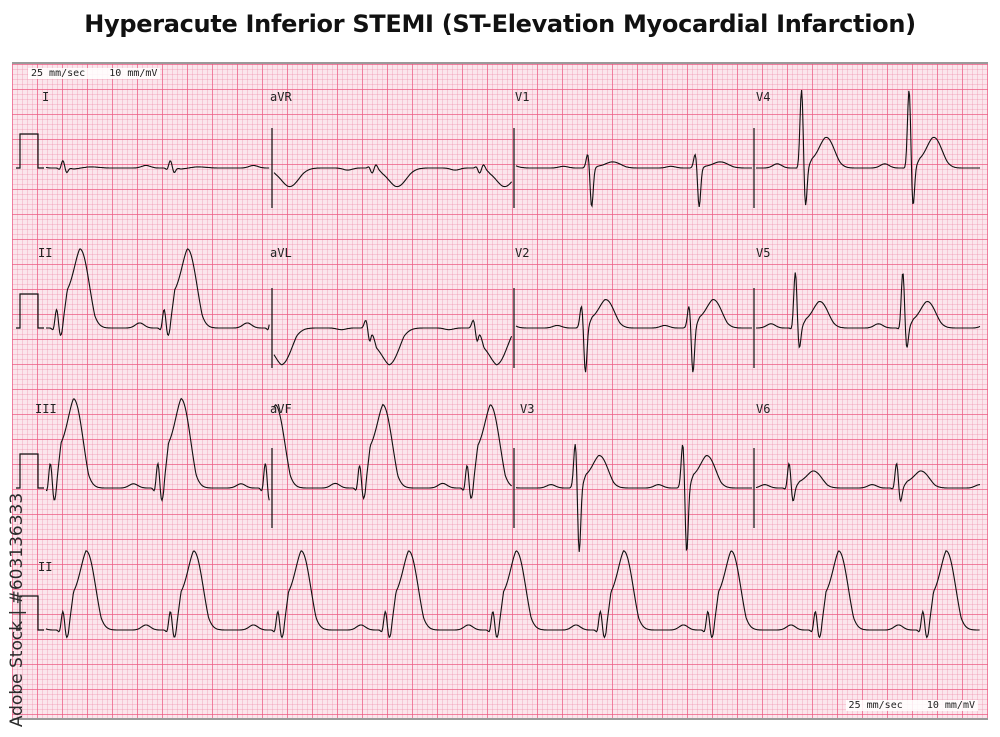 This screenshot has width=1000, height=737. Describe the element at coordinates (30, 613) in the screenshot. I see `calibration-pulse-rhythm` at that location.